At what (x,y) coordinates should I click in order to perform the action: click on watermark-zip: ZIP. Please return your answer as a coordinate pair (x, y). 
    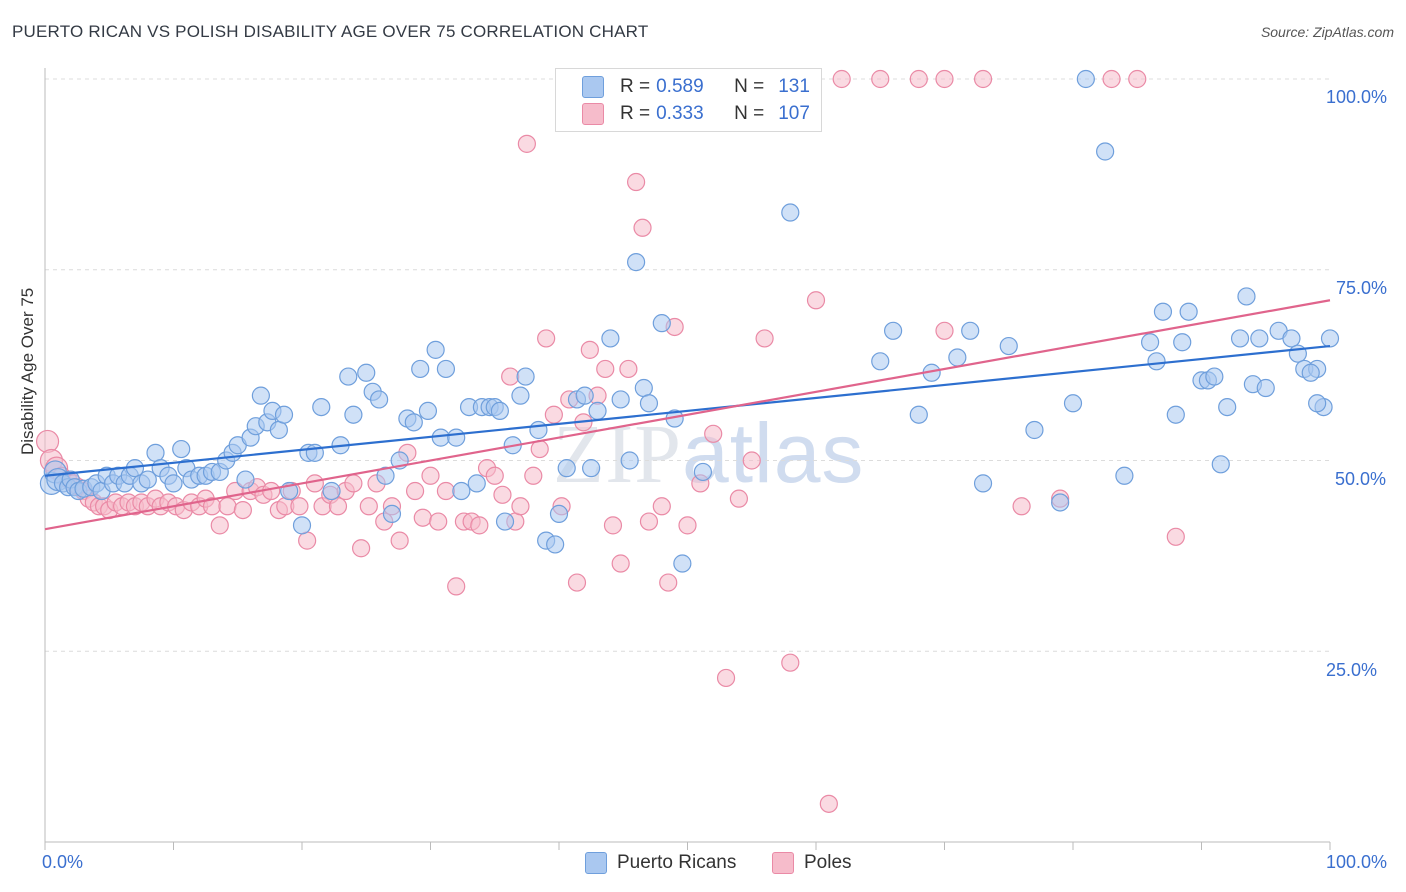
    Looking at the image, I should click on (617, 454).